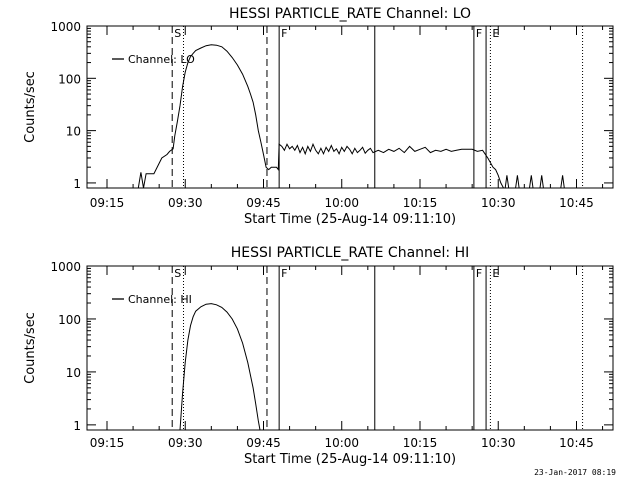 The image size is (640, 480). I want to click on chart-title: HESSI PARTICLE_RATE Channel: LO, so click(350, 14).